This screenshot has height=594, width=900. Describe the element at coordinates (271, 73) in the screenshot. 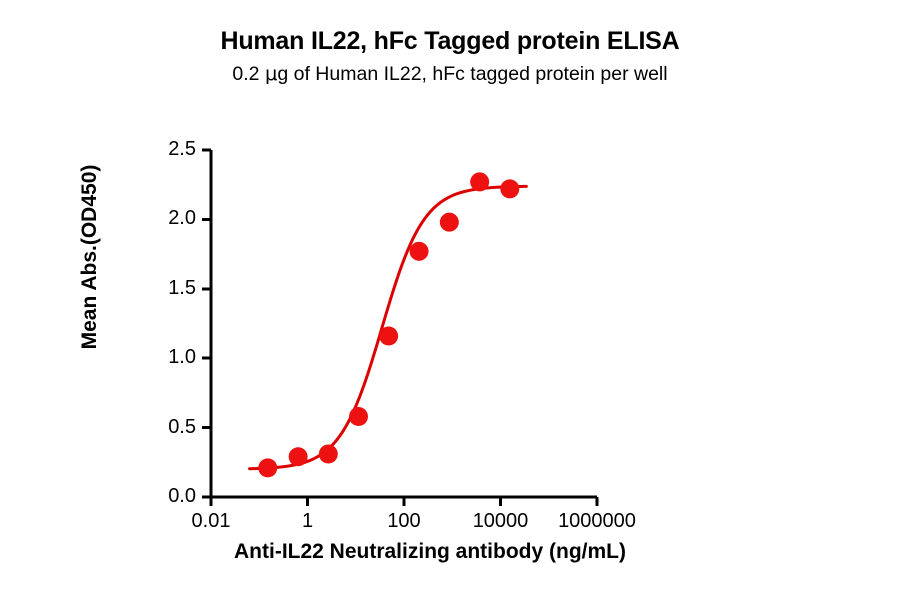

I see `micro-symbol: μ` at that location.